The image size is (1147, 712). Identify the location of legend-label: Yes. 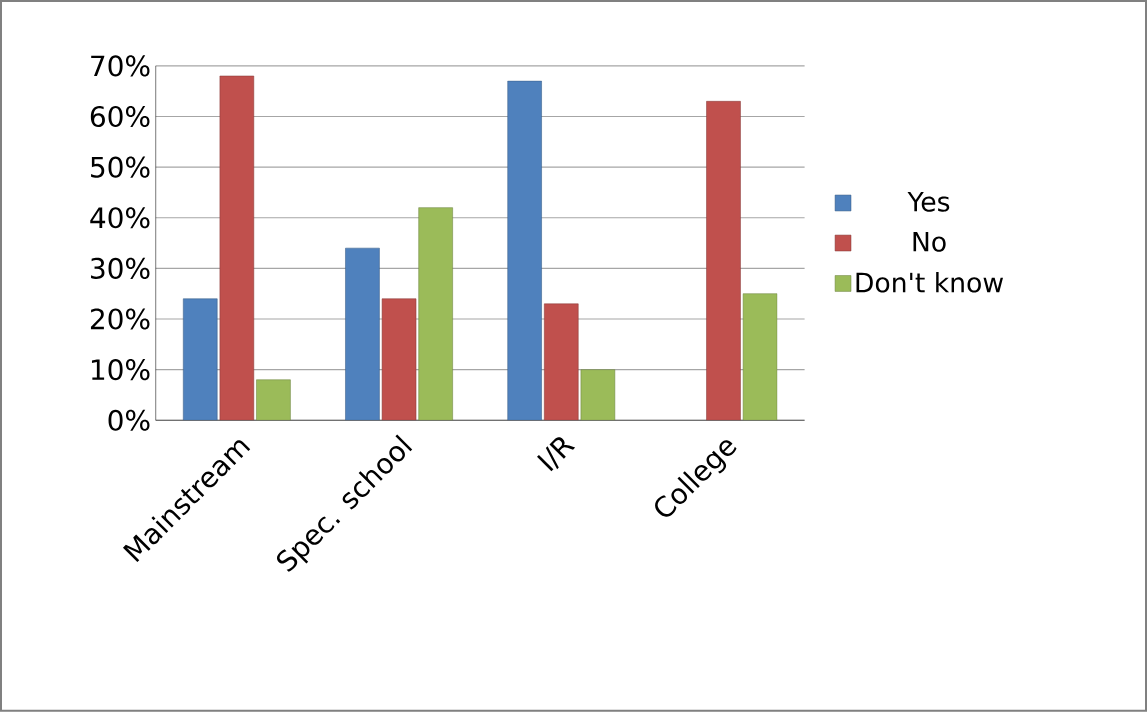
(928, 202).